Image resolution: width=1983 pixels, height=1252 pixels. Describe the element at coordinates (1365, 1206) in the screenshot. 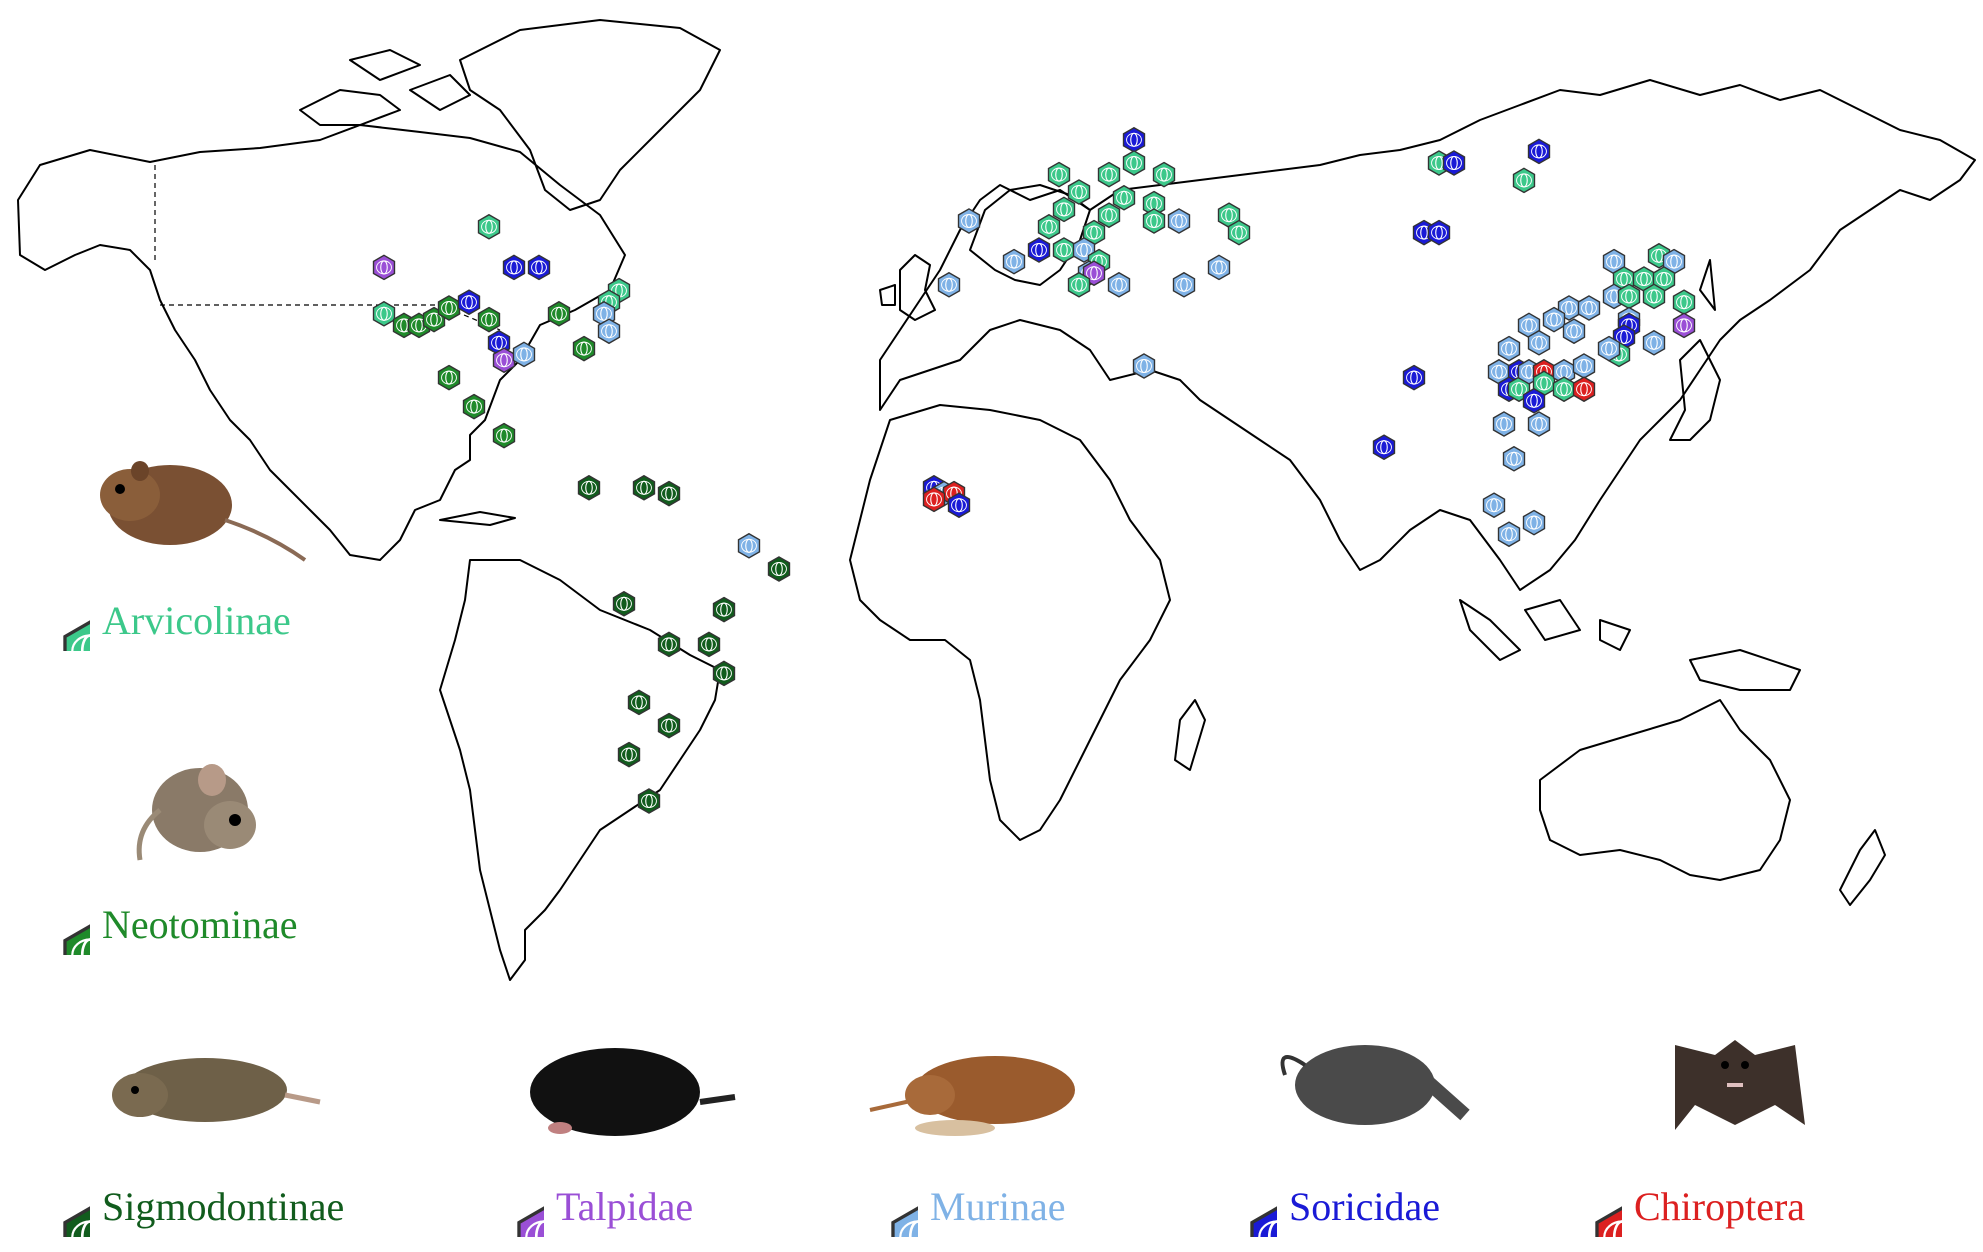

I see `legend-label-soricidae: Soricidae` at that location.